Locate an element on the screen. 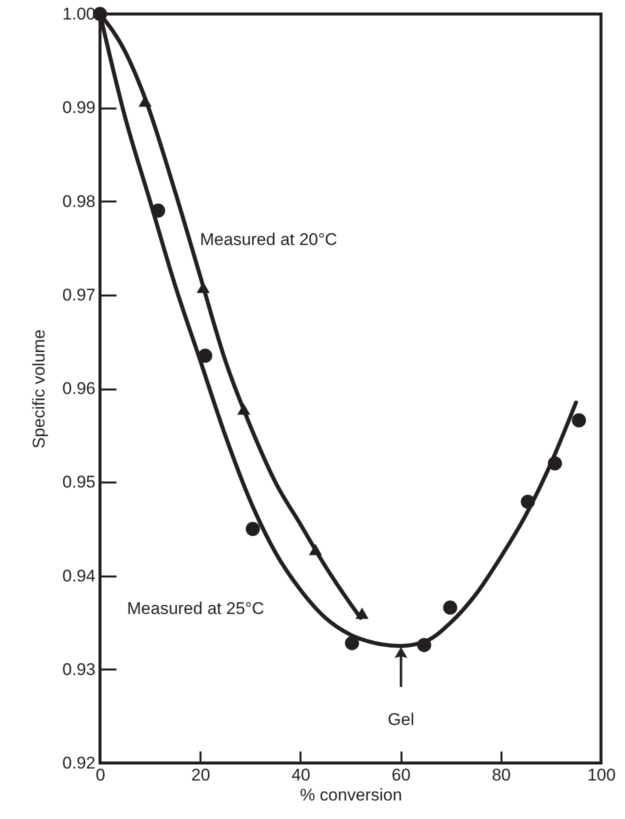  x-tick-label: 0 is located at coordinates (101, 775).